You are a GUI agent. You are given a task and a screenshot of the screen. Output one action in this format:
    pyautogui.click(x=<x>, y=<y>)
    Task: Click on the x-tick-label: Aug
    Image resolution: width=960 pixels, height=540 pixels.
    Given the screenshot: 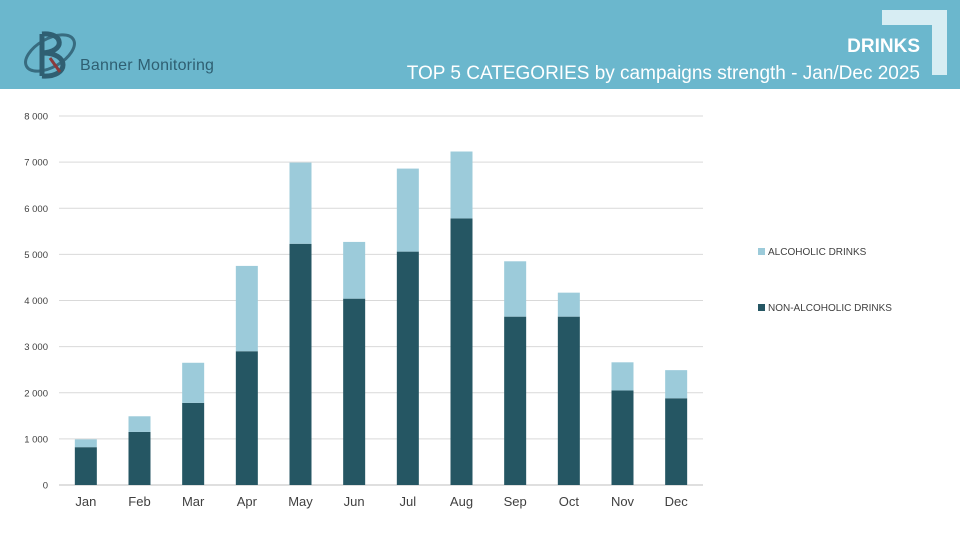 What is the action you would take?
    pyautogui.click(x=461, y=501)
    